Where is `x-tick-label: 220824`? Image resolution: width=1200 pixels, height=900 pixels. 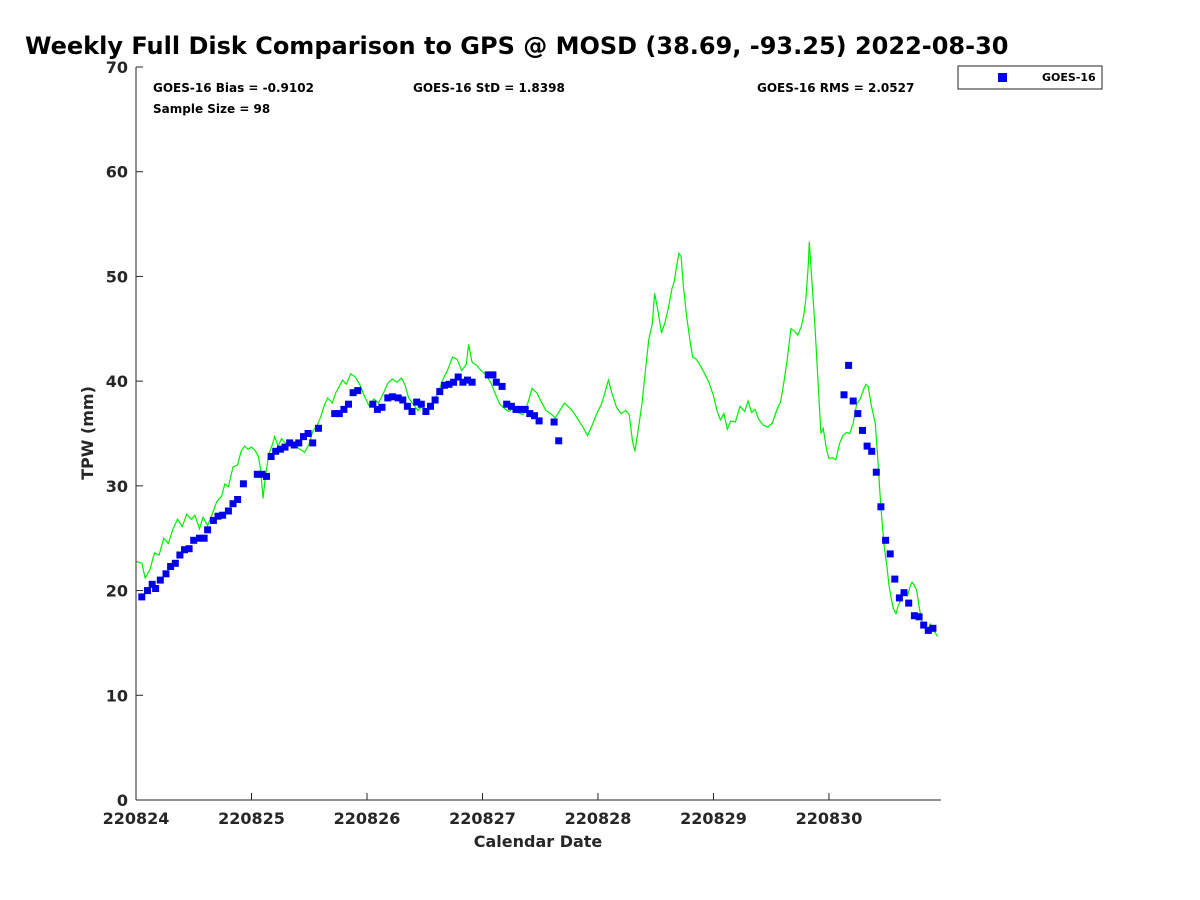
x-tick-label: 220824 is located at coordinates (136, 818).